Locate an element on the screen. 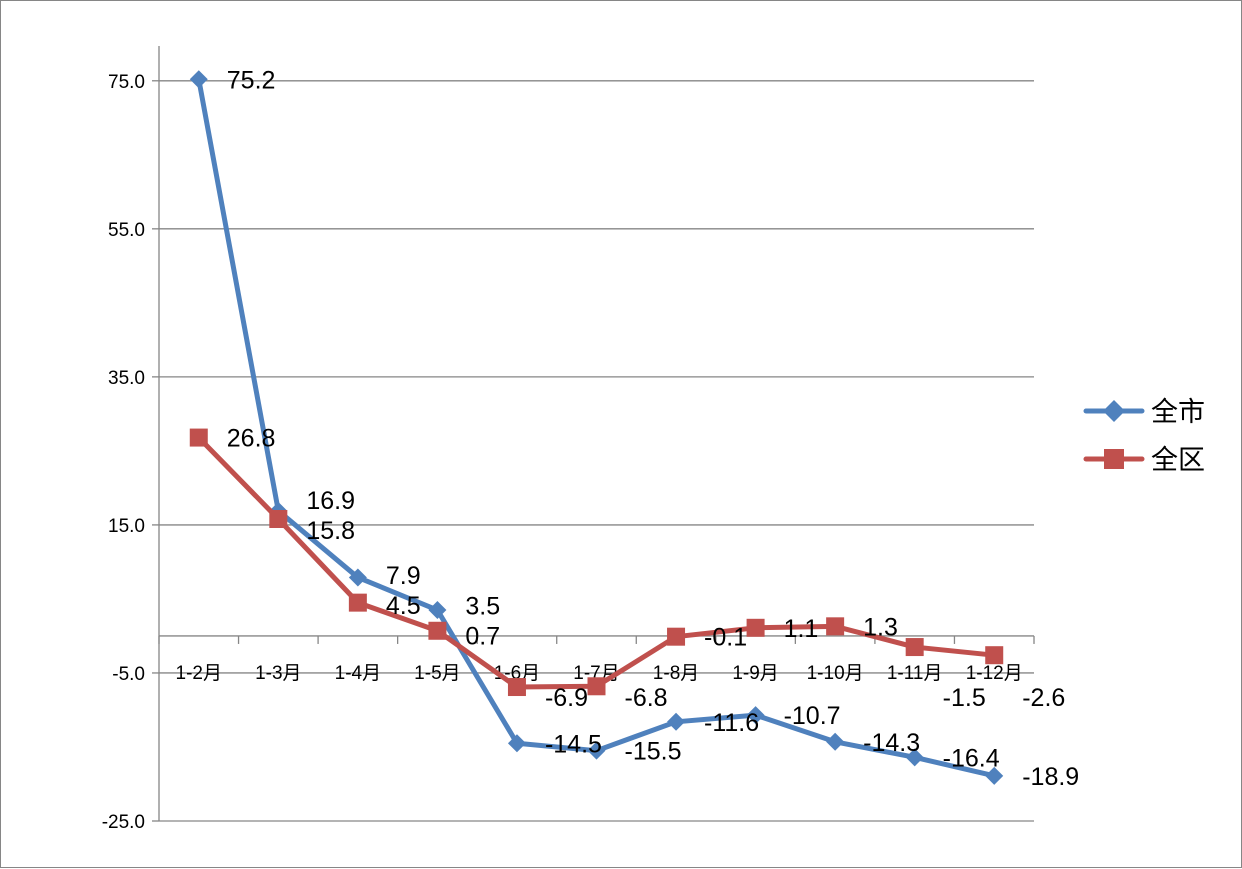 Image resolution: width=1242 pixels, height=869 pixels. x-tick-label: 1-9月 is located at coordinates (755, 673).